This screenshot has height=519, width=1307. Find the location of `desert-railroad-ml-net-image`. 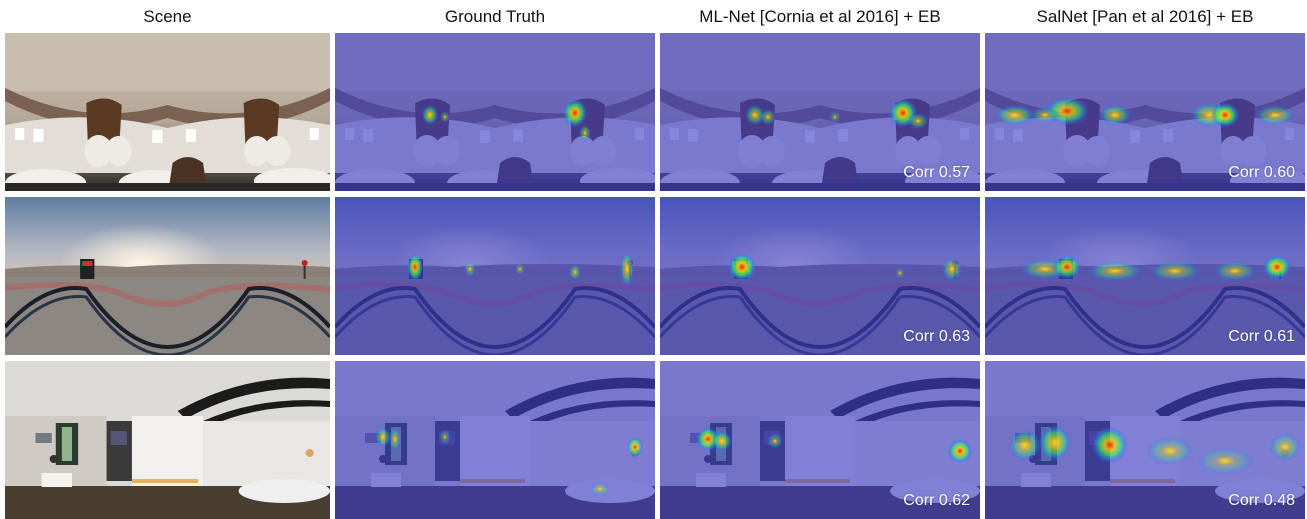

desert-railroad-ml-net-image is located at coordinates (820, 276).